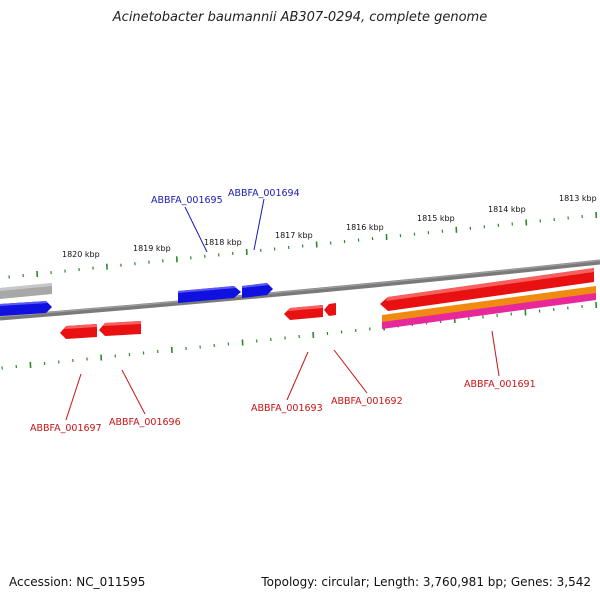 The width and height of the screenshot is (600, 600). What do you see at coordinates (152, 248) in the screenshot?
I see `scale-label-1819: 1819 kbp` at bounding box center [152, 248].